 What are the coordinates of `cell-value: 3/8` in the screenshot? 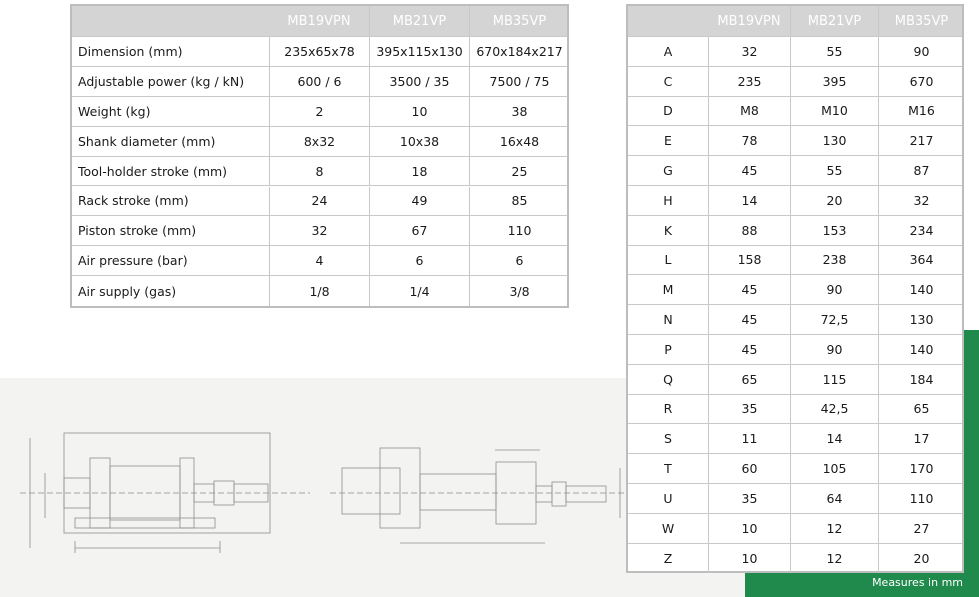 It's located at (519, 291).